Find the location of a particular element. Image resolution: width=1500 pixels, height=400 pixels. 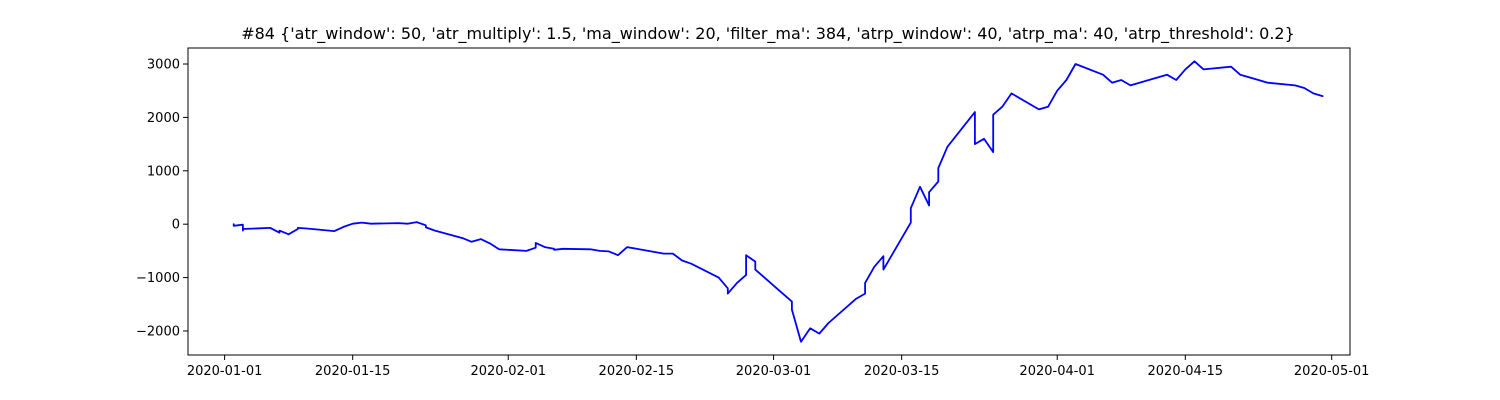

y-axis: −2000 −1000 0 1000 2000 3000 is located at coordinates (162, 198).